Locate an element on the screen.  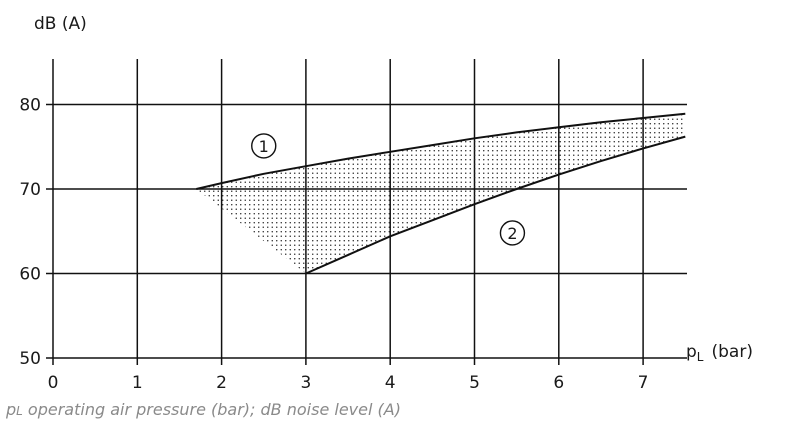
x-tick-label-0: 0 is located at coordinates (53, 383).